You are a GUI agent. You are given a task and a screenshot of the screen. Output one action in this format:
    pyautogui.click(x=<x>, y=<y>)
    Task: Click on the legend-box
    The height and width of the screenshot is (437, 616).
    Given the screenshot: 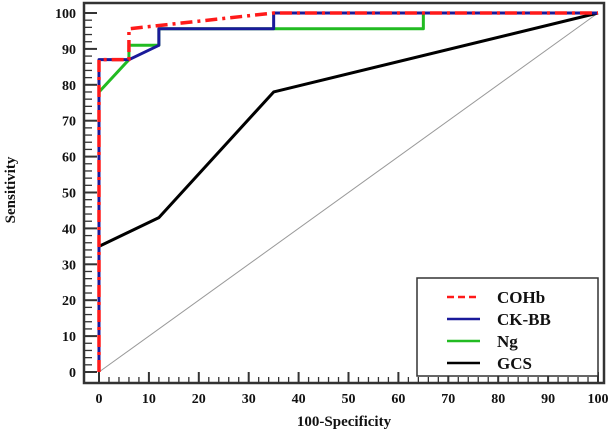 What is the action you would take?
    pyautogui.click(x=507, y=327)
    